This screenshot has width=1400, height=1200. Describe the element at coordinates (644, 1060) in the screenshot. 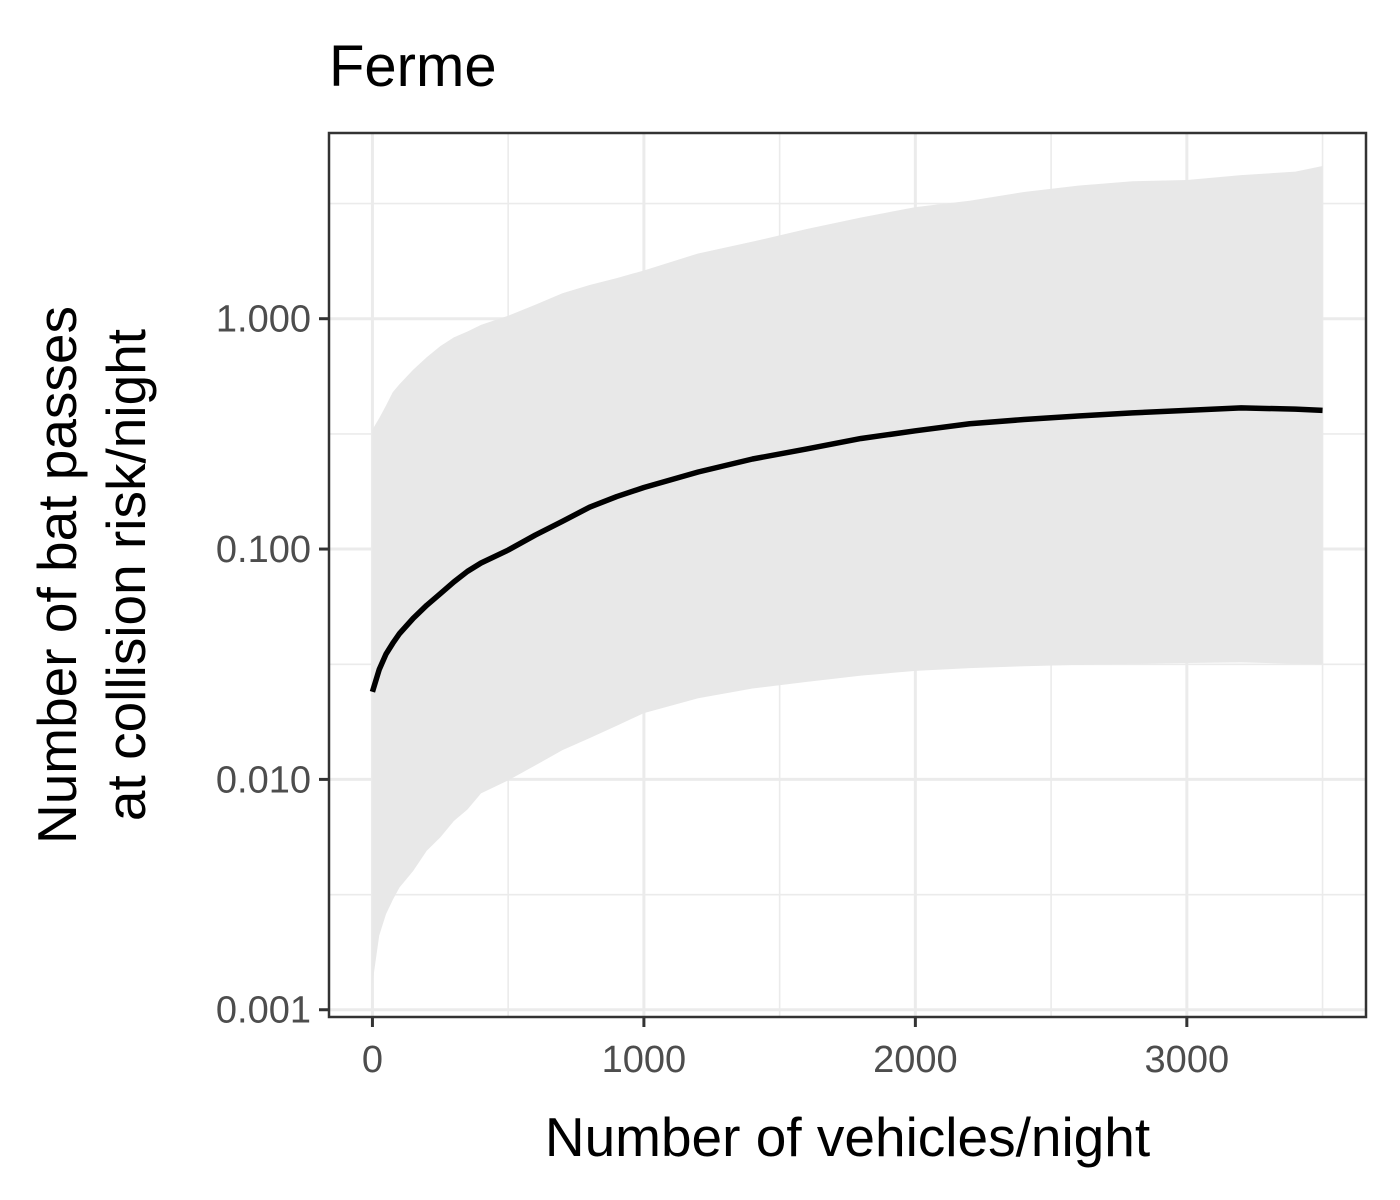

I see `x-tick-label: 1000` at that location.